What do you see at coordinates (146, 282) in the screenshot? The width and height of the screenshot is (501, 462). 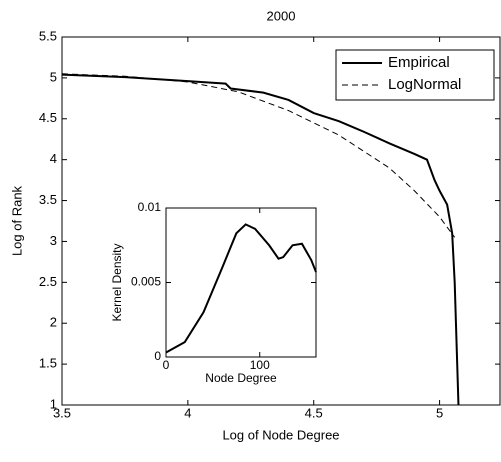 I see `y-tick-label: 0.005` at bounding box center [146, 282].